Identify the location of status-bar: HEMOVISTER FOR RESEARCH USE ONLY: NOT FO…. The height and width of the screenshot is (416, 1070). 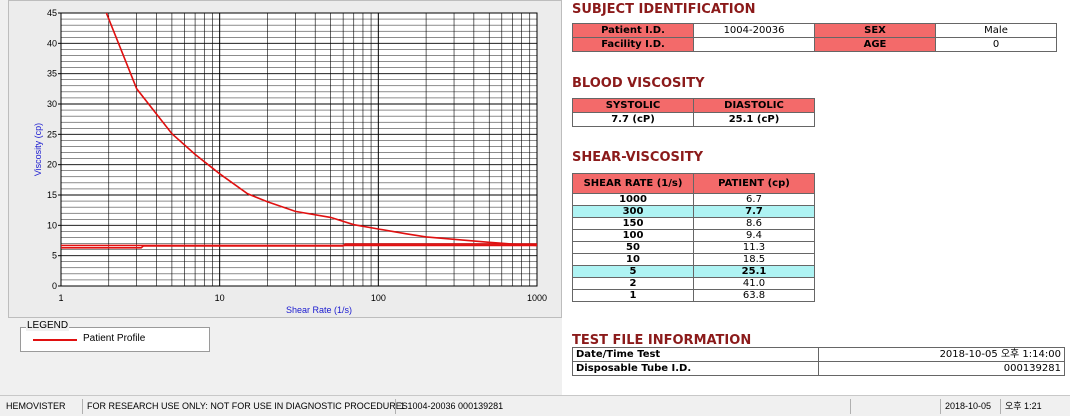
(535, 405).